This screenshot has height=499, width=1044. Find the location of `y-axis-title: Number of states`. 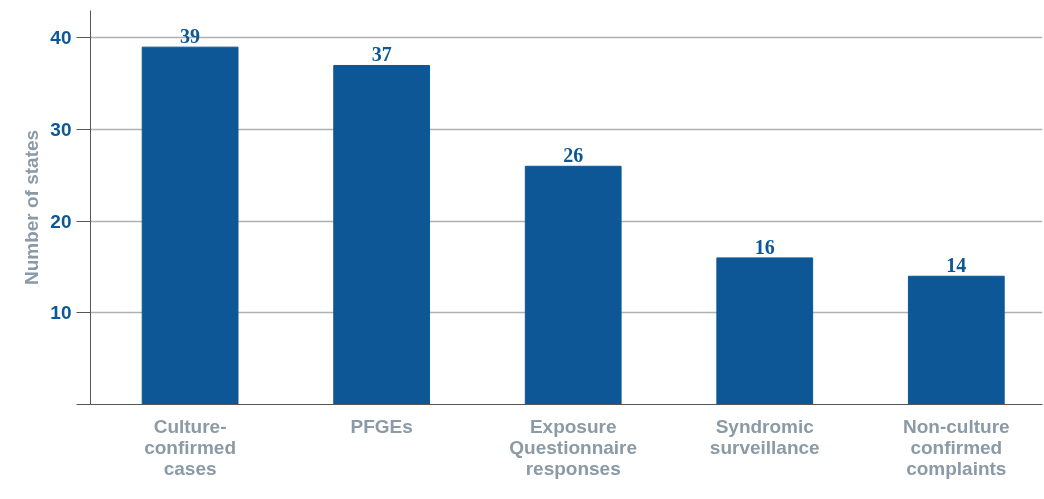

y-axis-title: Number of states is located at coordinates (32, 207).